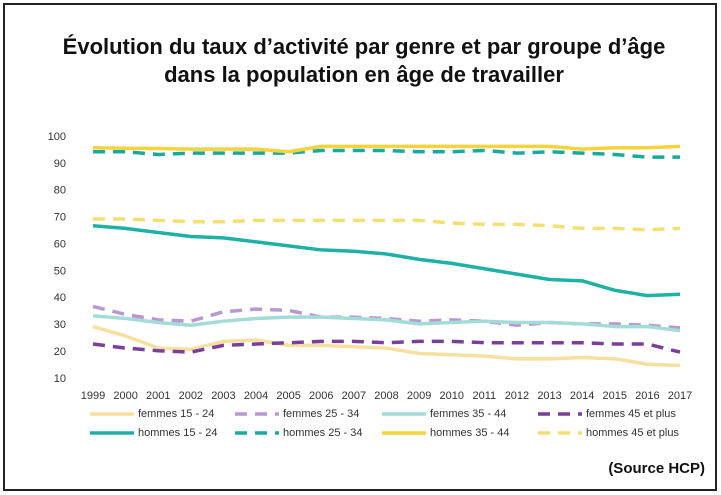 The image size is (721, 495). Describe the element at coordinates (176, 414) in the screenshot. I see `legend-label: femmes 15 - 24` at that location.